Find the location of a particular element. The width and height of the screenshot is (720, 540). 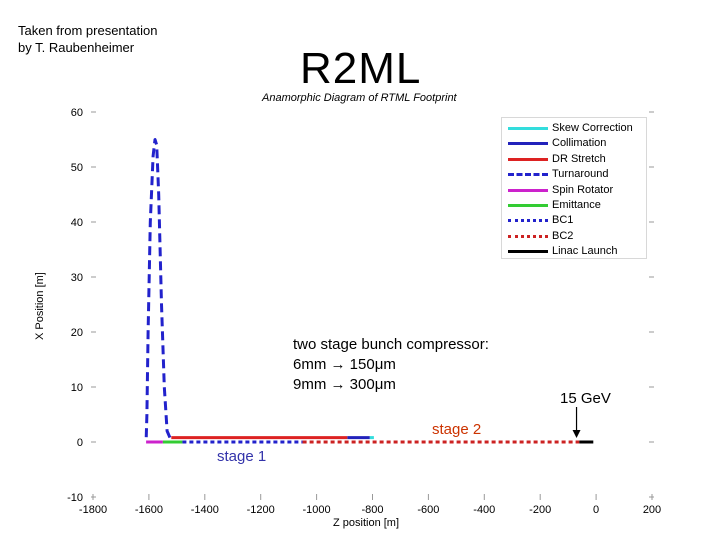

legend-label: Skew Correction is located at coordinates (592, 128).